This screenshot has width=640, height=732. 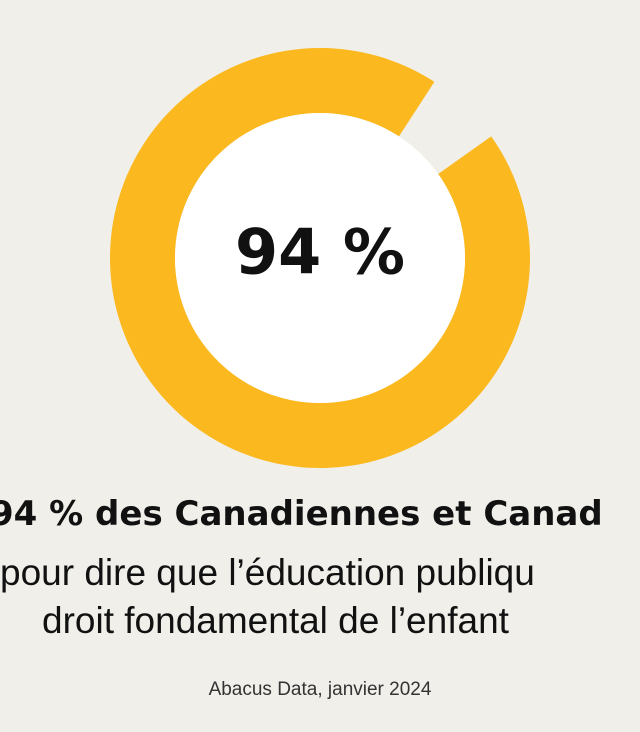 What do you see at coordinates (320, 689) in the screenshot?
I see `source-note: Abacus Data, janvier 2024` at bounding box center [320, 689].